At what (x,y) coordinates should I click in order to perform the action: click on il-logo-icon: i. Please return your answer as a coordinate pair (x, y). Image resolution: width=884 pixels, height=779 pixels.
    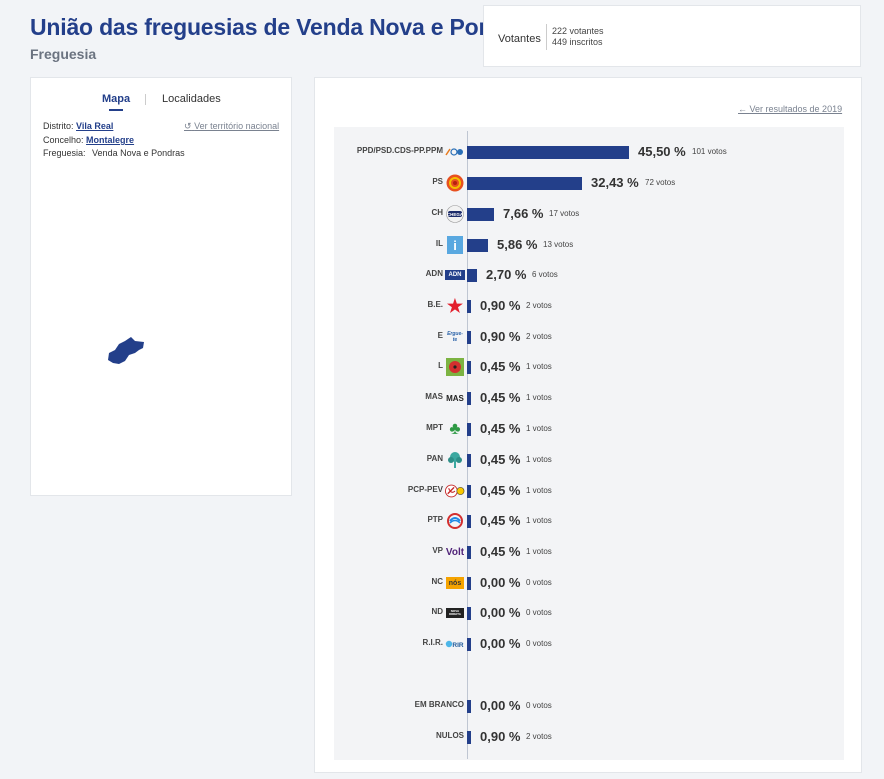
    Looking at the image, I should click on (455, 245).